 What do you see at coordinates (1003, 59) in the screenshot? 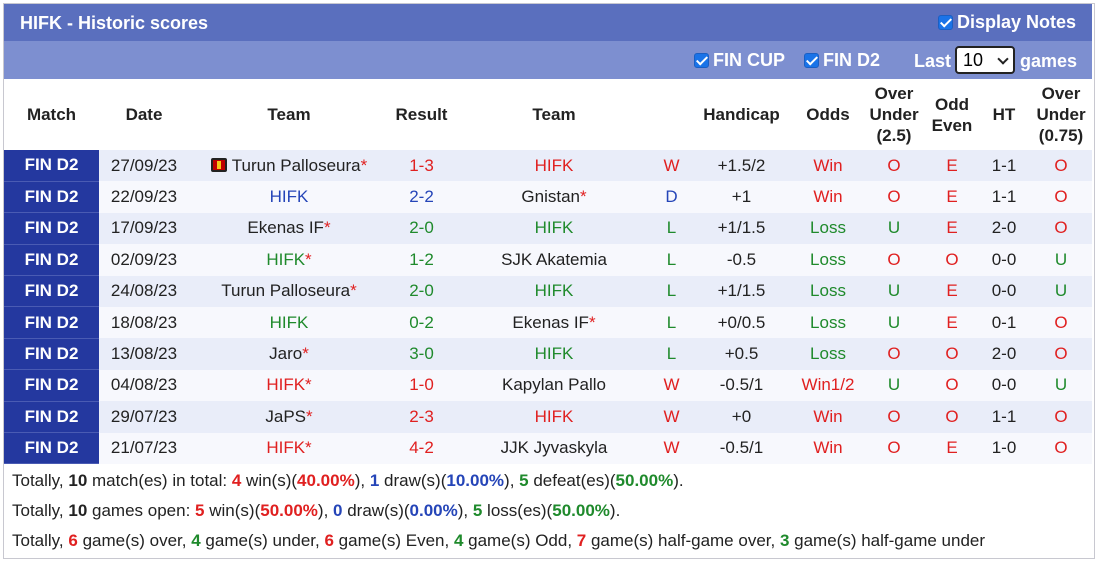
I see `chevron-down-icon` at bounding box center [1003, 59].